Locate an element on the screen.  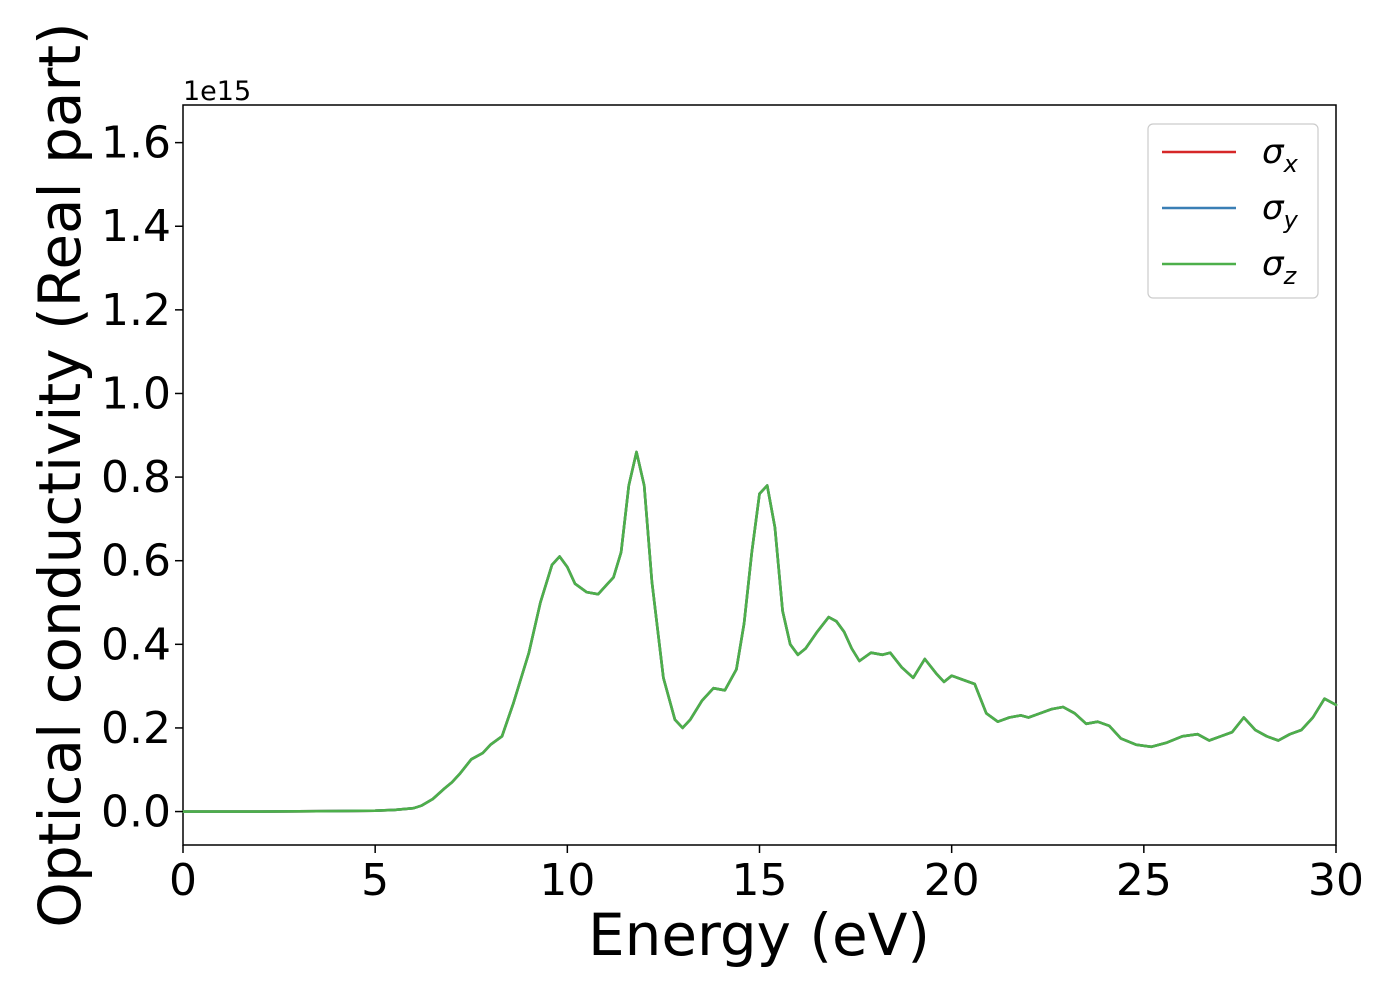
y-tick-label: 0.8 is located at coordinates (136, 477).